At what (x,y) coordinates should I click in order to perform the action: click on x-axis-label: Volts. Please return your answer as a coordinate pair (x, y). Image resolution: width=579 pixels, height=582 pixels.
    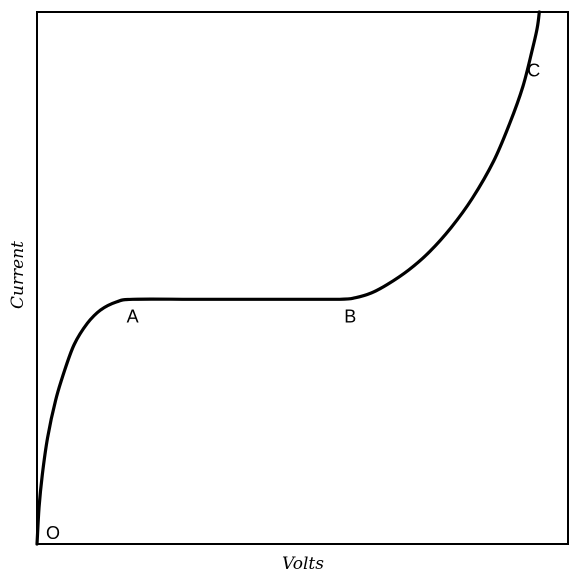
    Looking at the image, I should click on (303, 564).